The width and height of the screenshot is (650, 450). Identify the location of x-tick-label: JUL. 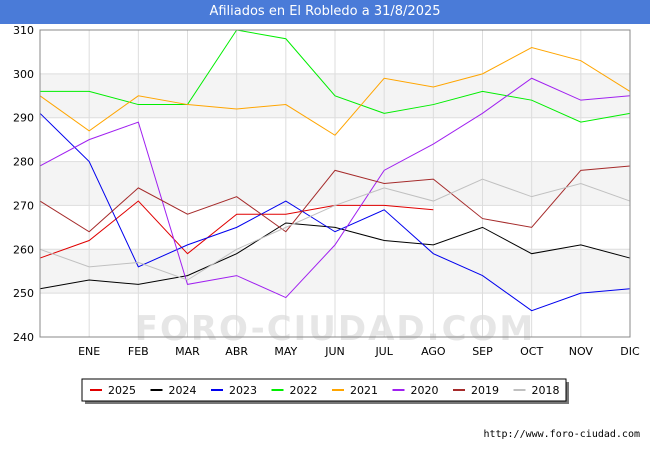
(383, 351).